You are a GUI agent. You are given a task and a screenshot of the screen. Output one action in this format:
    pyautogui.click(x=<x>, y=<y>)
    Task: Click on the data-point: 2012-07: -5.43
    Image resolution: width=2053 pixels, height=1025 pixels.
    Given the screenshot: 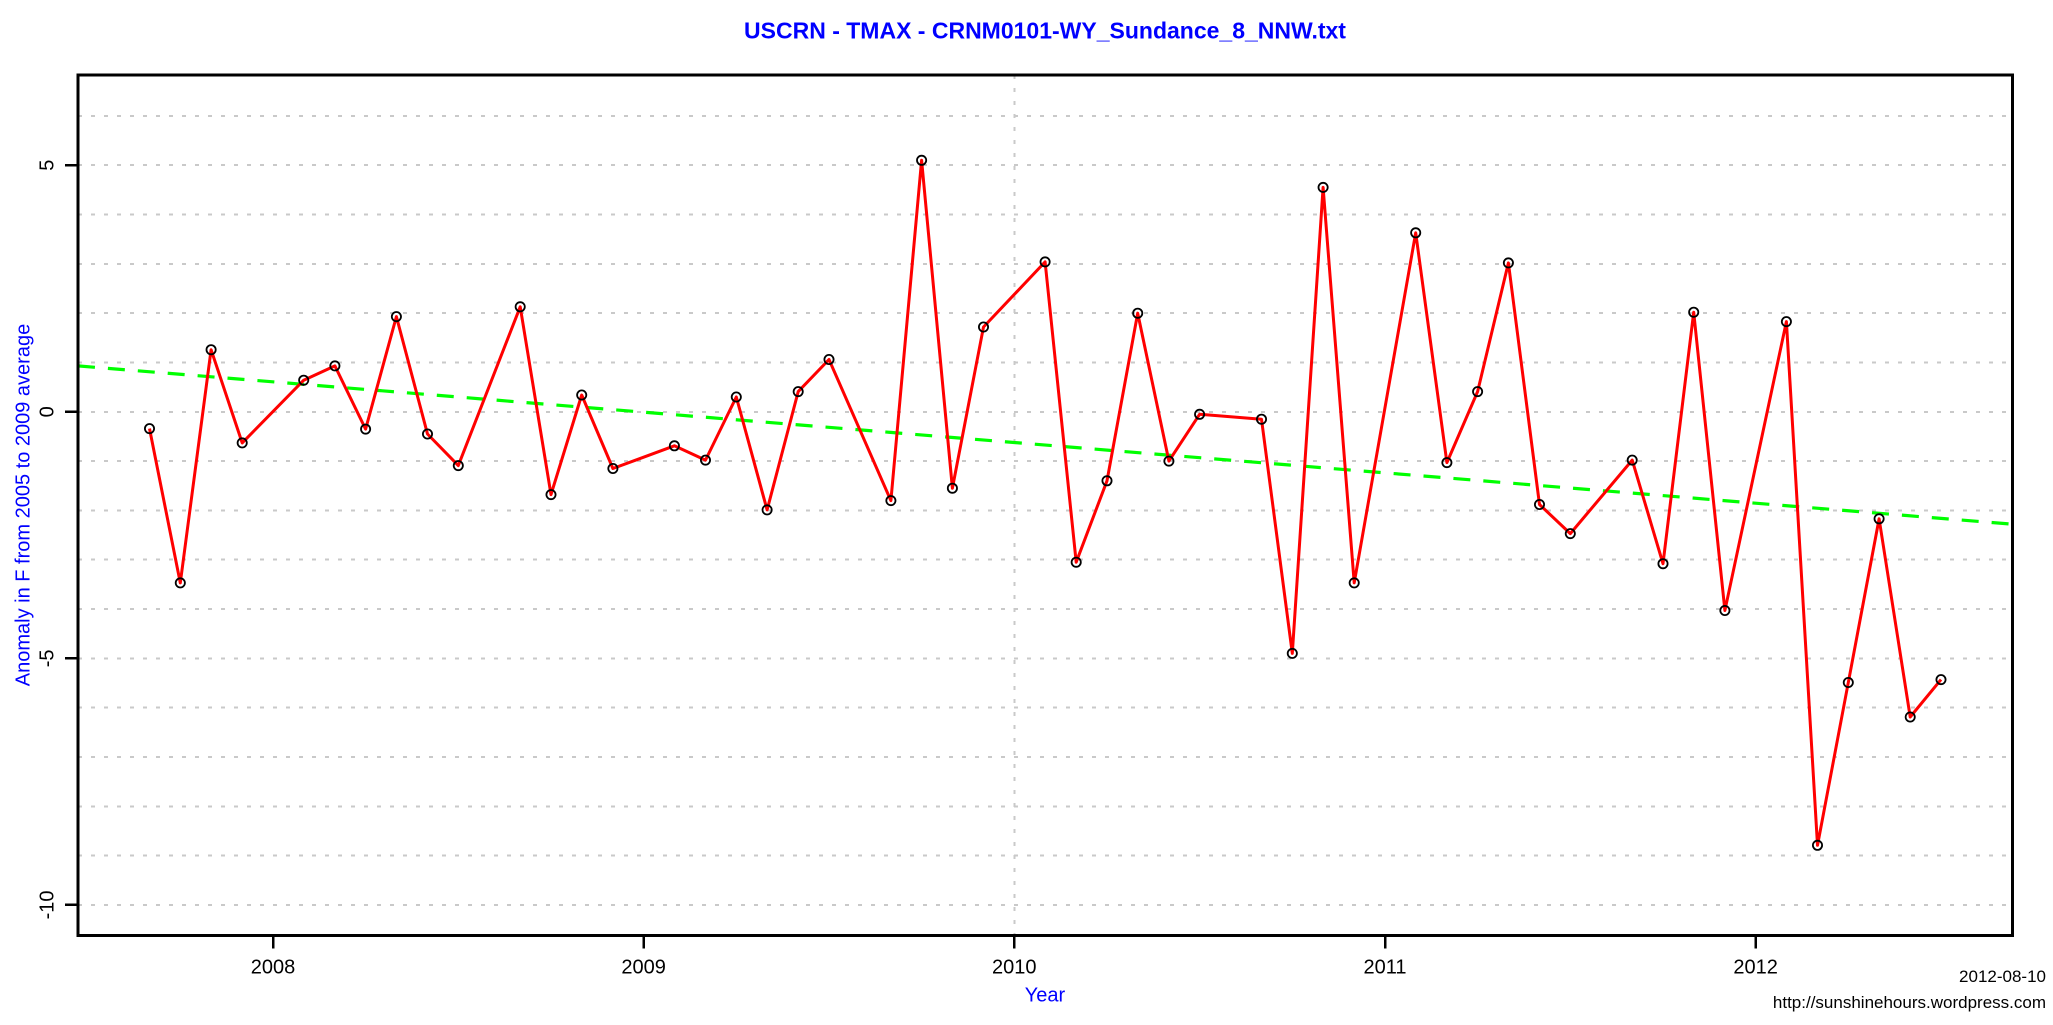 What is the action you would take?
    pyautogui.click(x=1941, y=680)
    